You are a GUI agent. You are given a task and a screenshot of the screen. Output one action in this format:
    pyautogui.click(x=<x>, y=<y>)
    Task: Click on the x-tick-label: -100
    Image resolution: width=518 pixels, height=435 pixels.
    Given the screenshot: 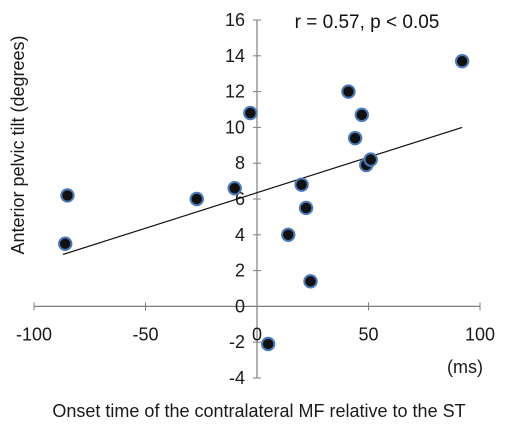 What is the action you would take?
    pyautogui.click(x=34, y=334)
    